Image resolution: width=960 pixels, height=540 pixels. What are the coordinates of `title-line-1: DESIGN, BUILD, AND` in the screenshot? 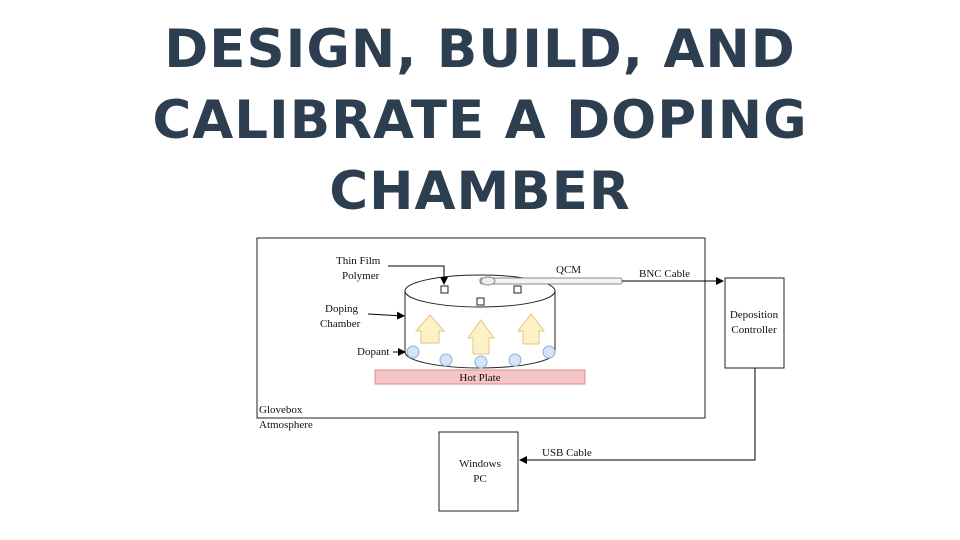 It's located at (480, 49).